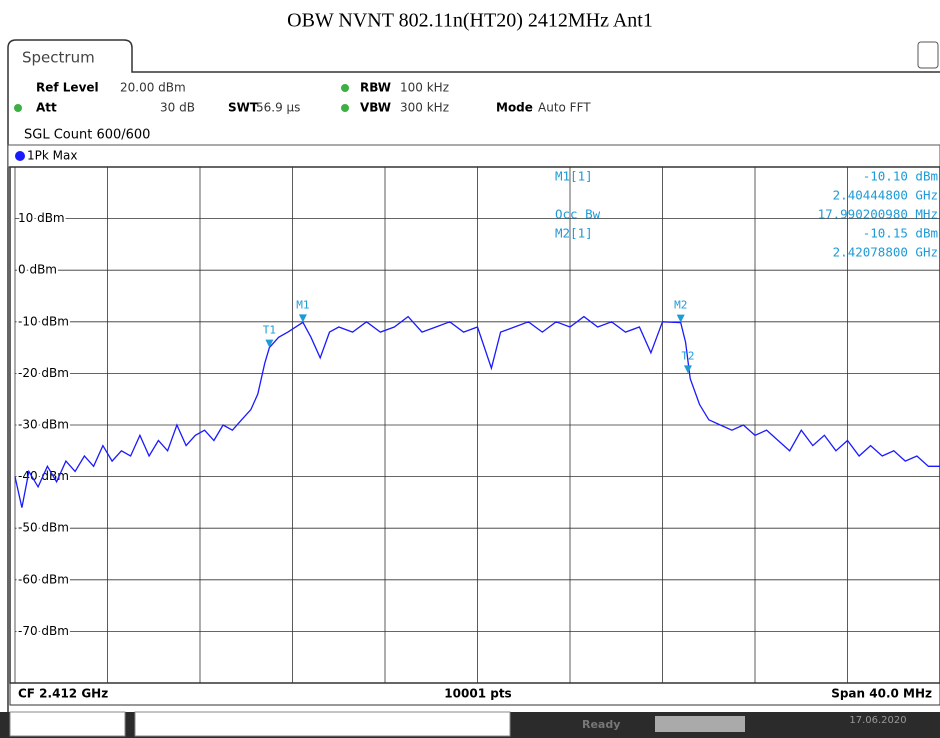 The height and width of the screenshot is (738, 940). What do you see at coordinates (900, 233) in the screenshot?
I see `readout-value: -10.15 dBm` at bounding box center [900, 233].